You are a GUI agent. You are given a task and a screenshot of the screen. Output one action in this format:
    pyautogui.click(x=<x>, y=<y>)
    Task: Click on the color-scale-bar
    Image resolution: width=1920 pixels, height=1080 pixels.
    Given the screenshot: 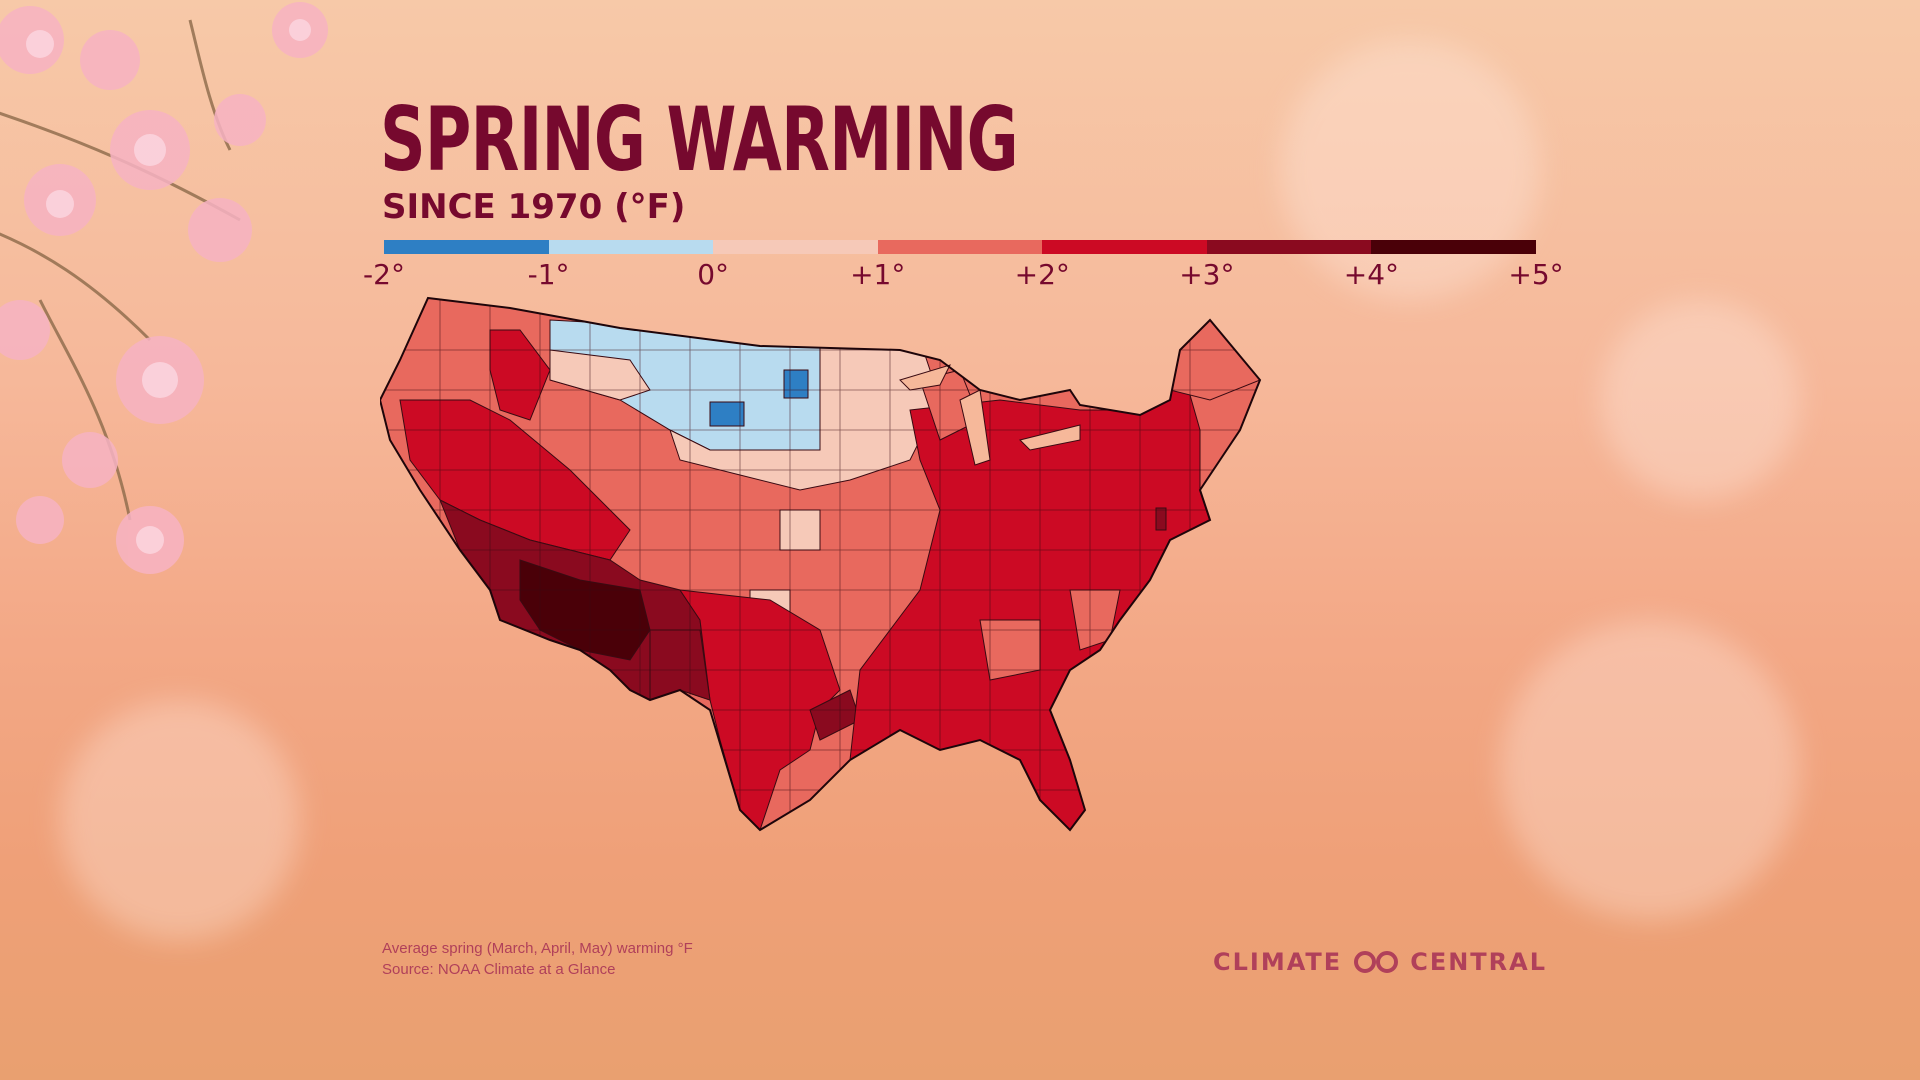 What is the action you would take?
    pyautogui.click(x=960, y=247)
    